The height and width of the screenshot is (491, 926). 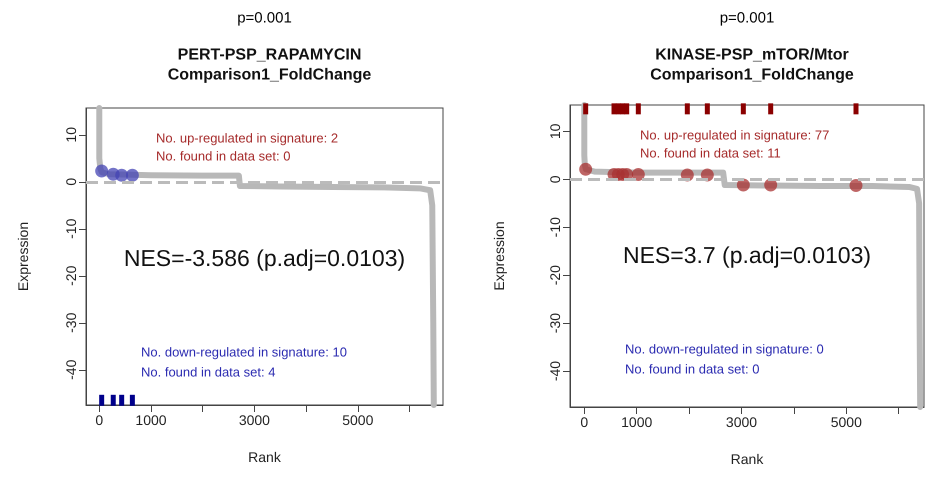 I want to click on annotation: No. found in data set: 4, so click(x=208, y=372).